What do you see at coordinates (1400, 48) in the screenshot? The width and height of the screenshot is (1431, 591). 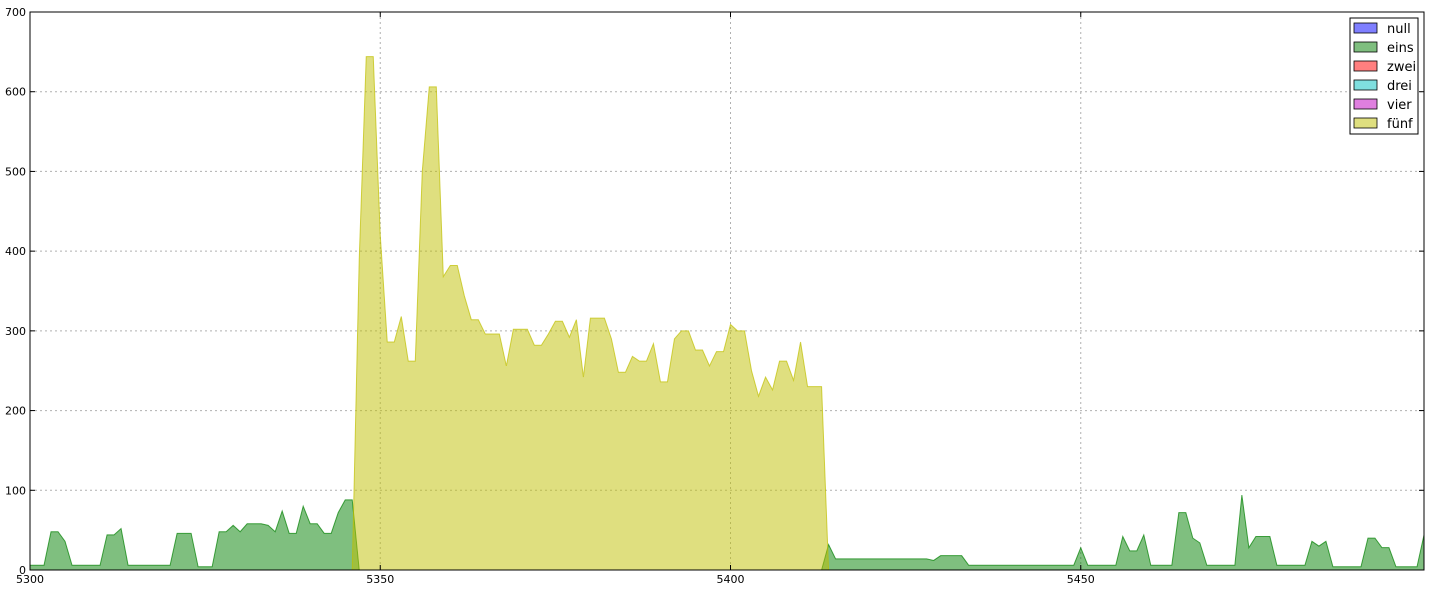 I see `legend-label: eins` at bounding box center [1400, 48].